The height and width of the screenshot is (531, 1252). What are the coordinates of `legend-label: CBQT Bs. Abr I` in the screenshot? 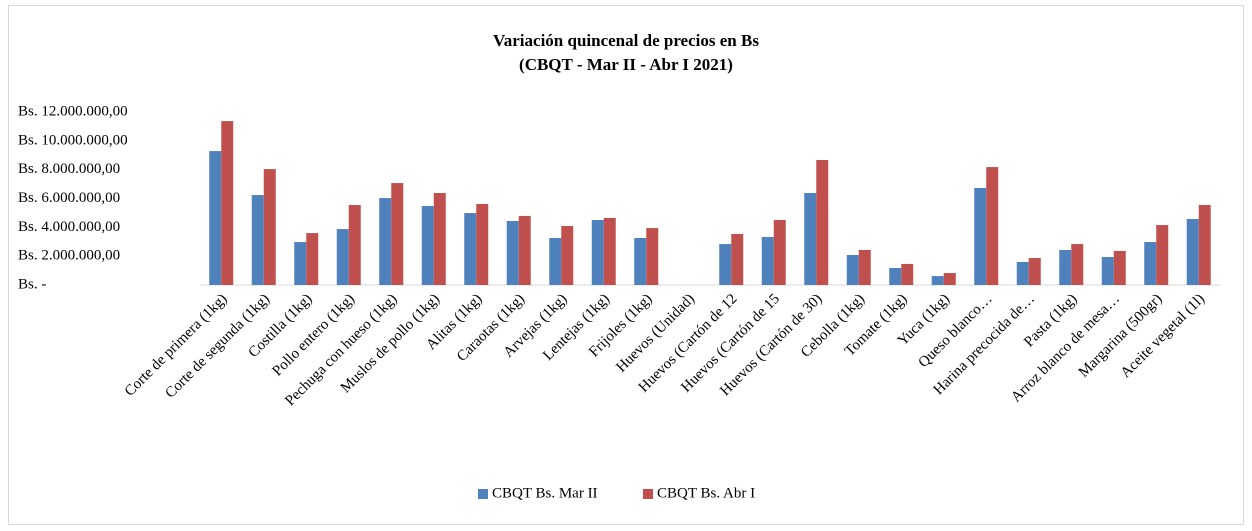 It's located at (706, 493).